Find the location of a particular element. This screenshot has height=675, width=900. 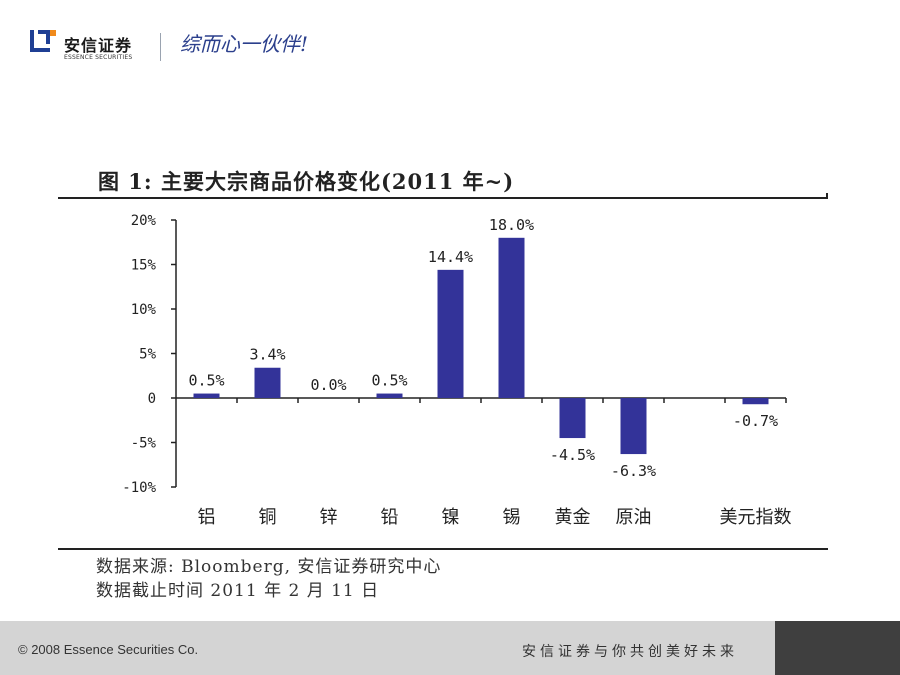

y-tick-label: 10% is located at coordinates (144, 310).